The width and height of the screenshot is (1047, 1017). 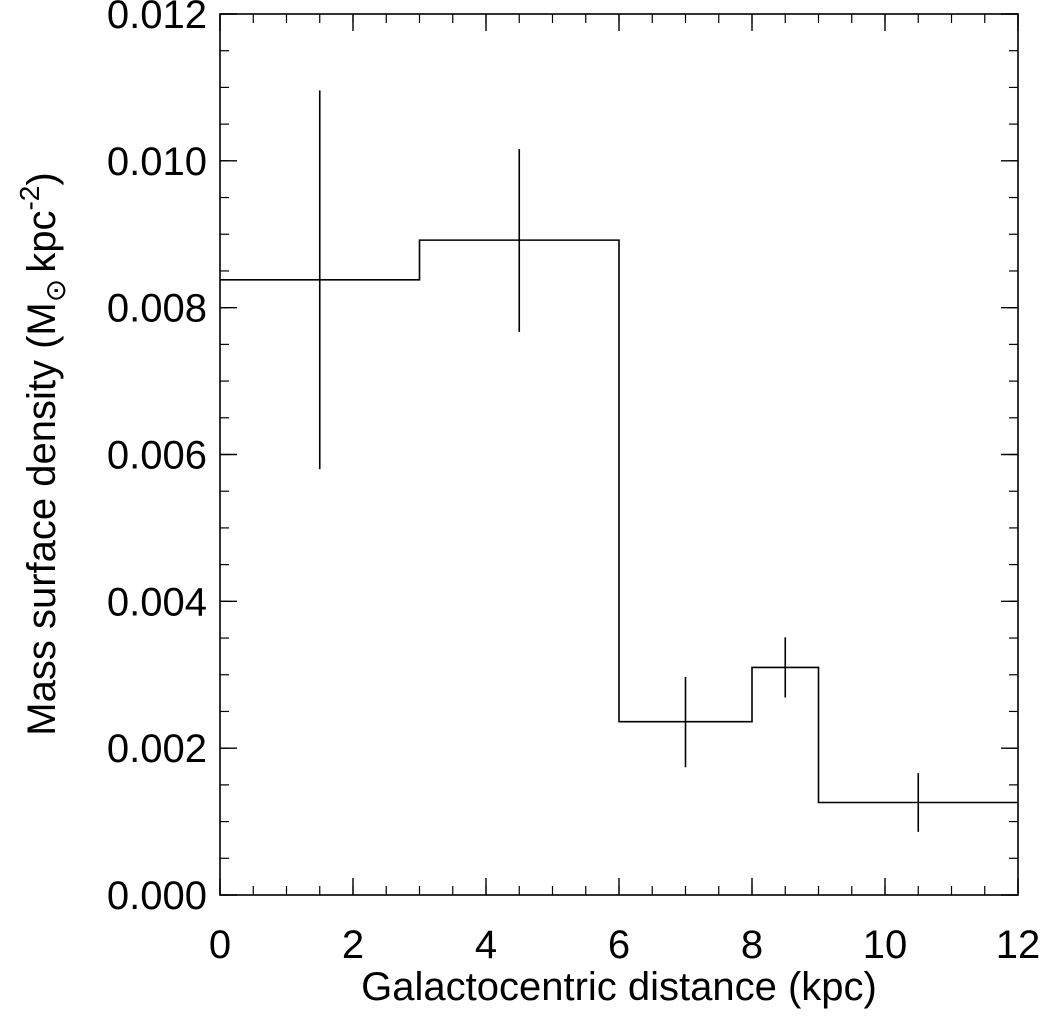 What do you see at coordinates (220, 945) in the screenshot?
I see `x-tick-label: 0` at bounding box center [220, 945].